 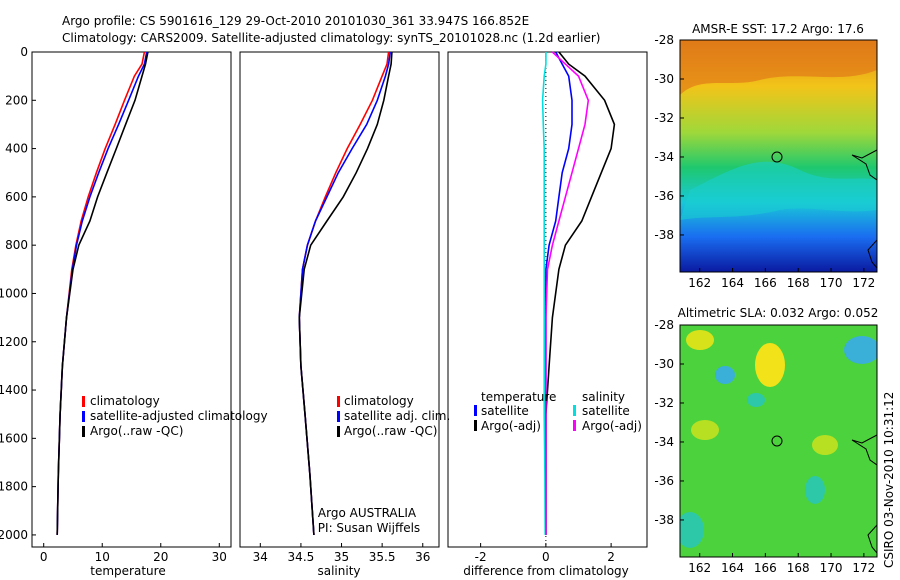 What do you see at coordinates (475, 410) in the screenshot?
I see `legend-swatch-satellite-temp` at bounding box center [475, 410].